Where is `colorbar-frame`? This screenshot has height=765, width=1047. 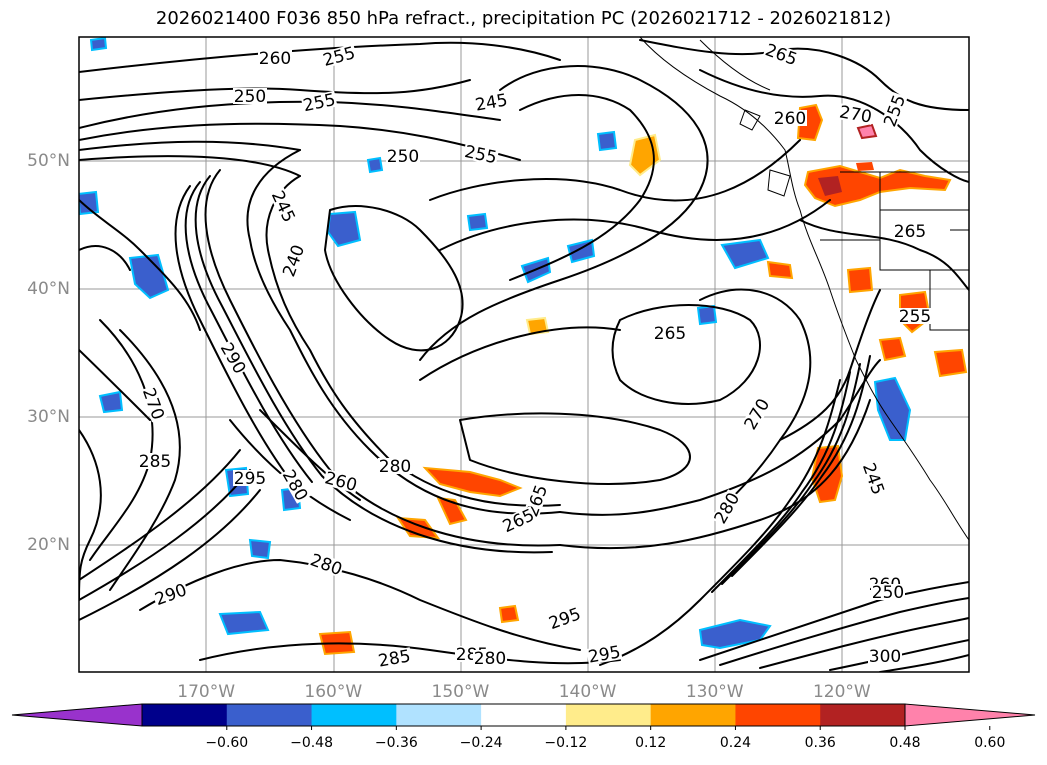 colorbar-frame is located at coordinates (523, 715).